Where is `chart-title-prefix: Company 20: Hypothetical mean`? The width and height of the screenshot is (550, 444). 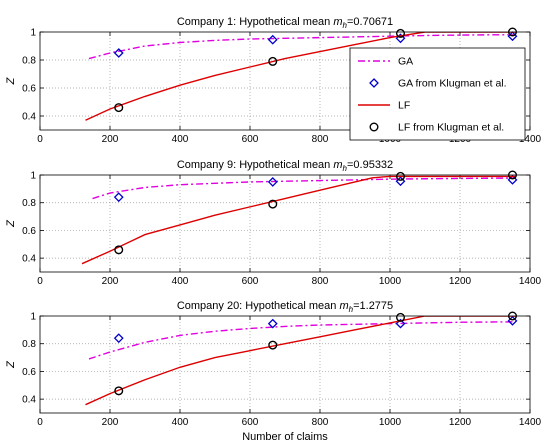
chart-title-prefix: Company 20: Hypothetical mean is located at coordinates (258, 306).